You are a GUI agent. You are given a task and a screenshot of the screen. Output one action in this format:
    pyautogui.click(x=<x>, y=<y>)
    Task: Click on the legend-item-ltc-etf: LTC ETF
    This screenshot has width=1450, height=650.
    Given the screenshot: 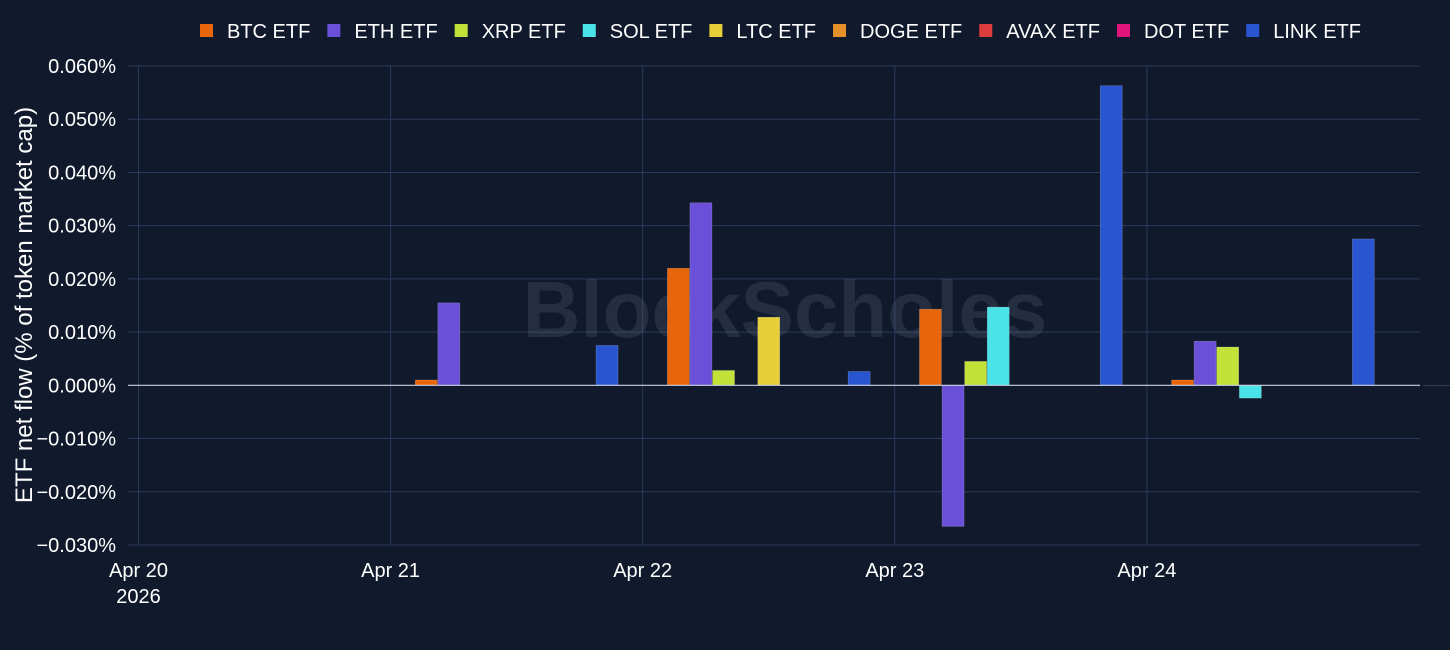 What is the action you would take?
    pyautogui.click(x=762, y=32)
    